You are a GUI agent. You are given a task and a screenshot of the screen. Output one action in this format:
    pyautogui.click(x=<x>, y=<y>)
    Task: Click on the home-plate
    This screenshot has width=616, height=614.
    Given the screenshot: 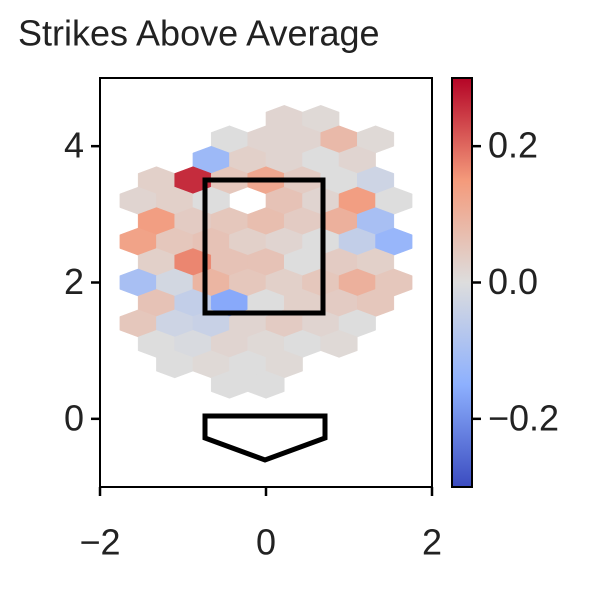 What is the action you would take?
    pyautogui.click(x=265, y=438)
    